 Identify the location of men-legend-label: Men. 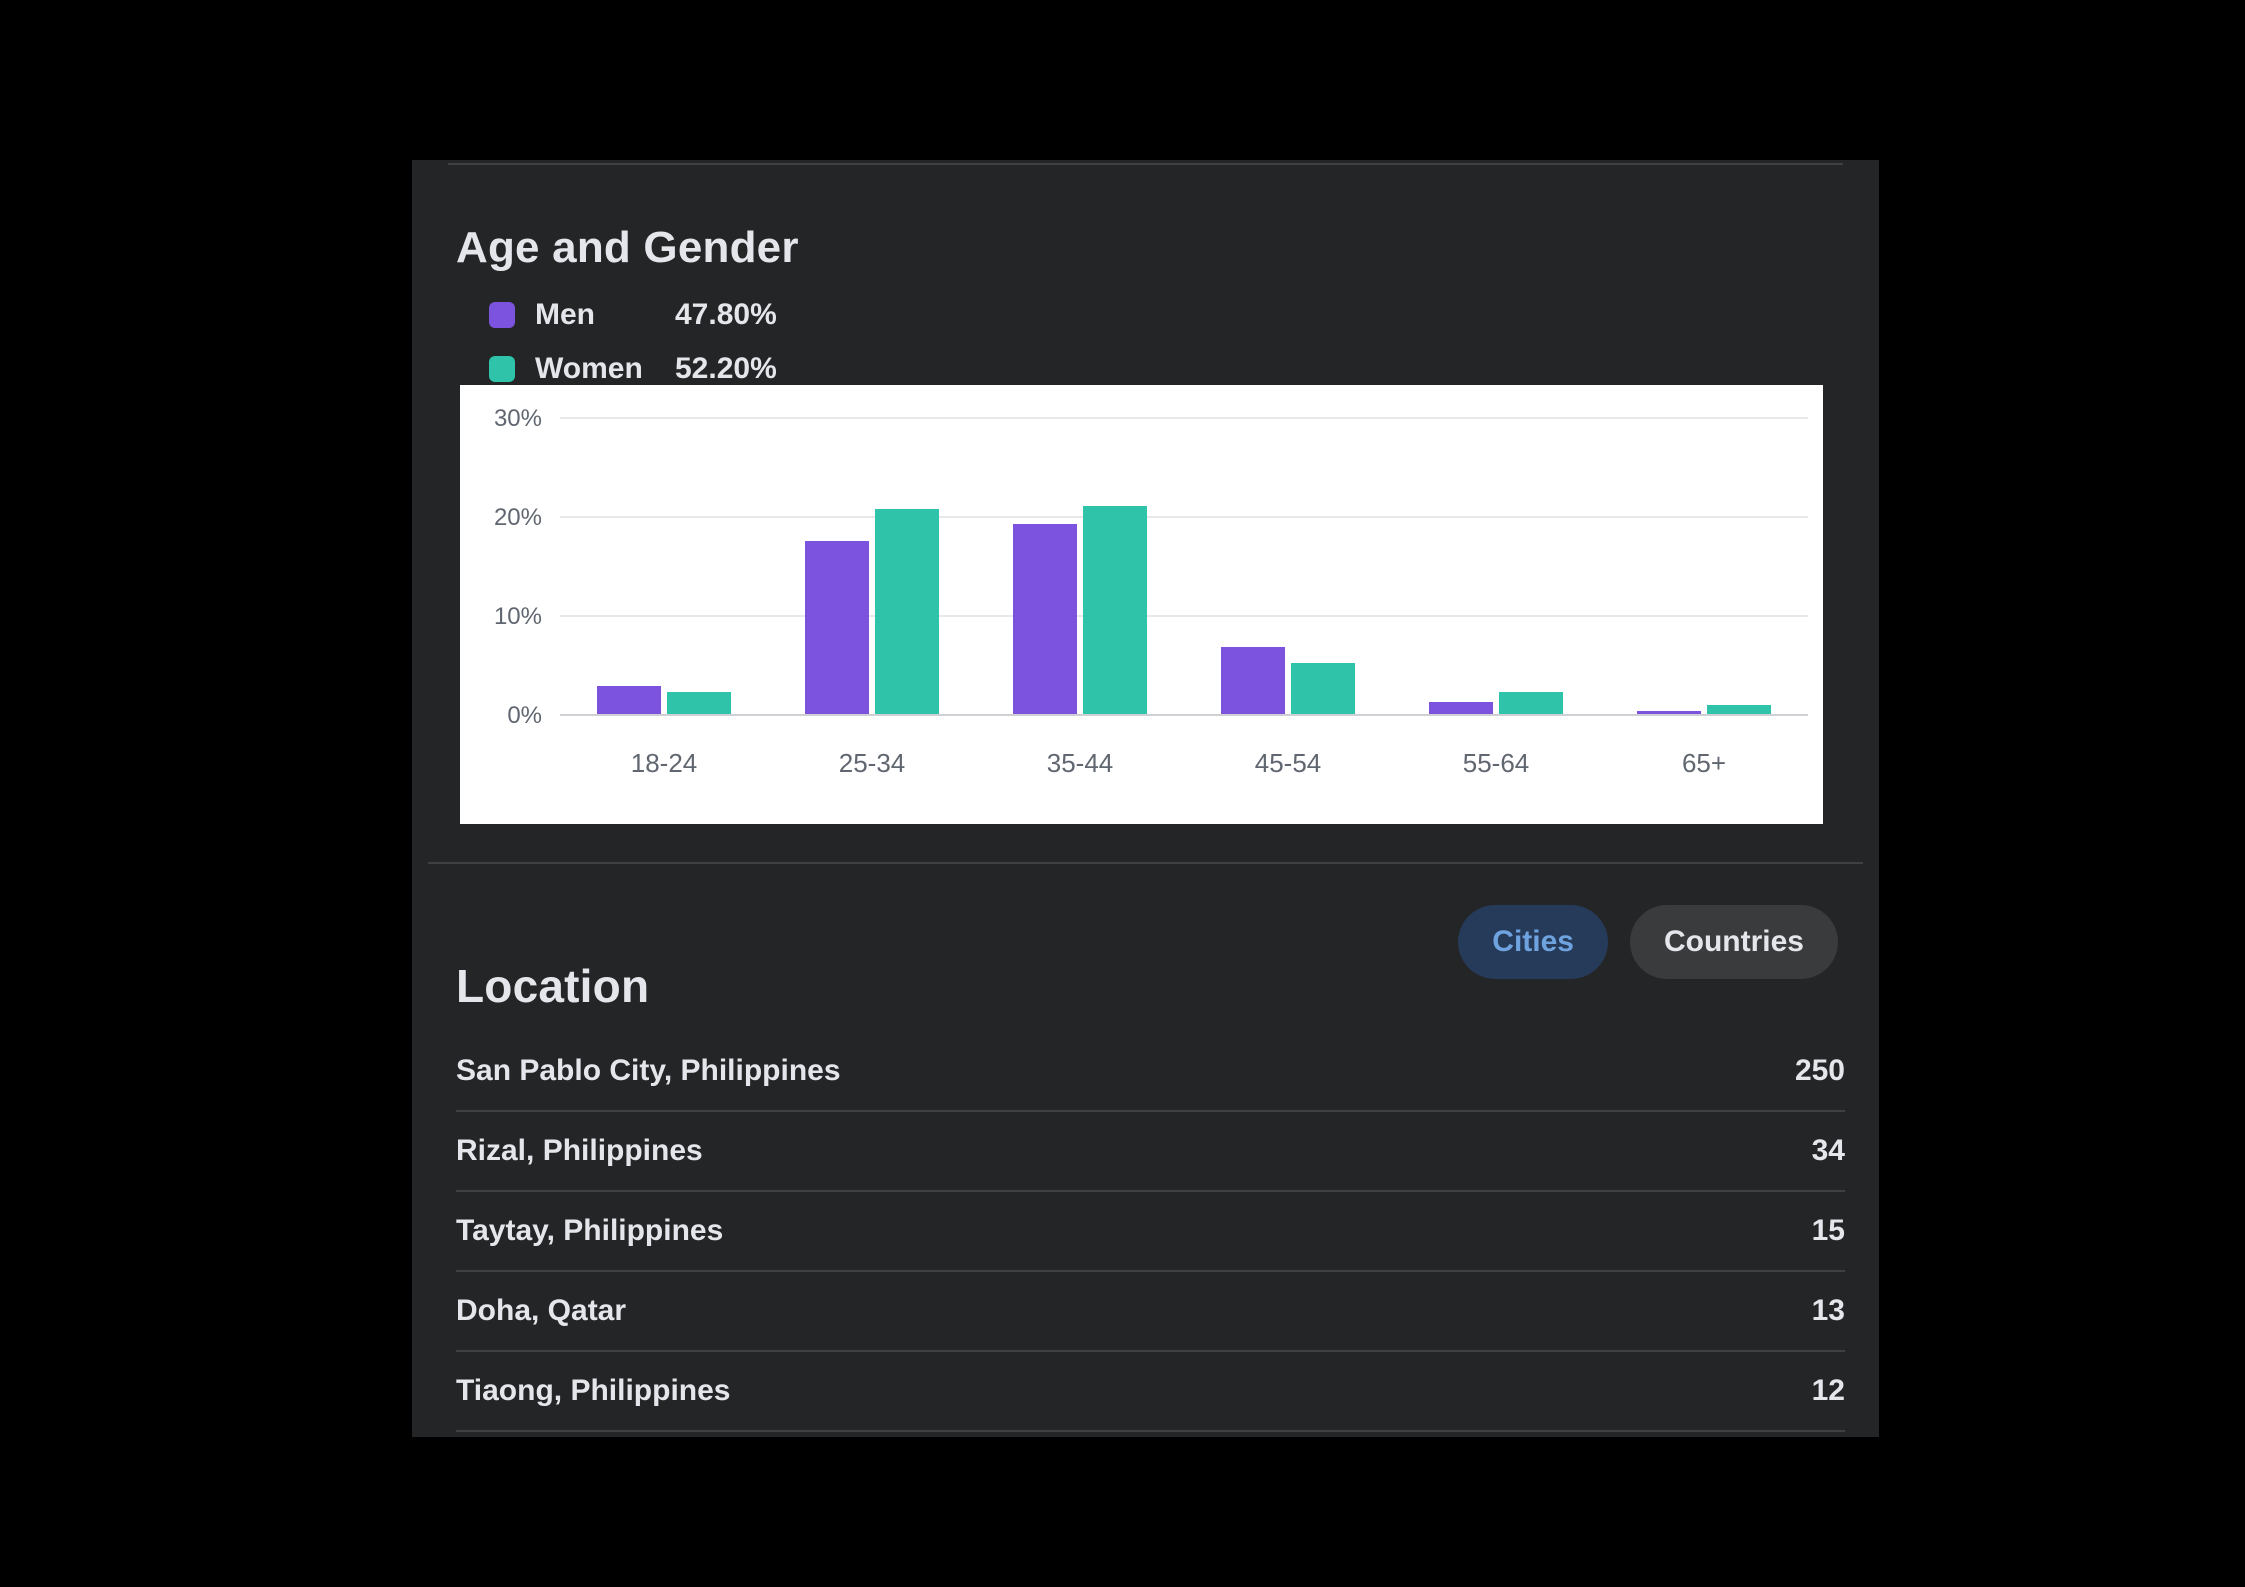
(565, 314).